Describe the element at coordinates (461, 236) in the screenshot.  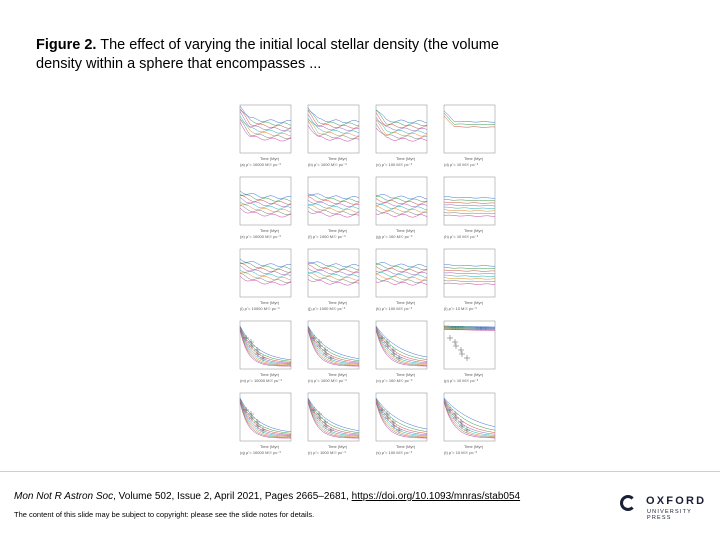
I see `panel-caption: (h) ρ̃ = 10 M☉ pc⁻³` at that location.